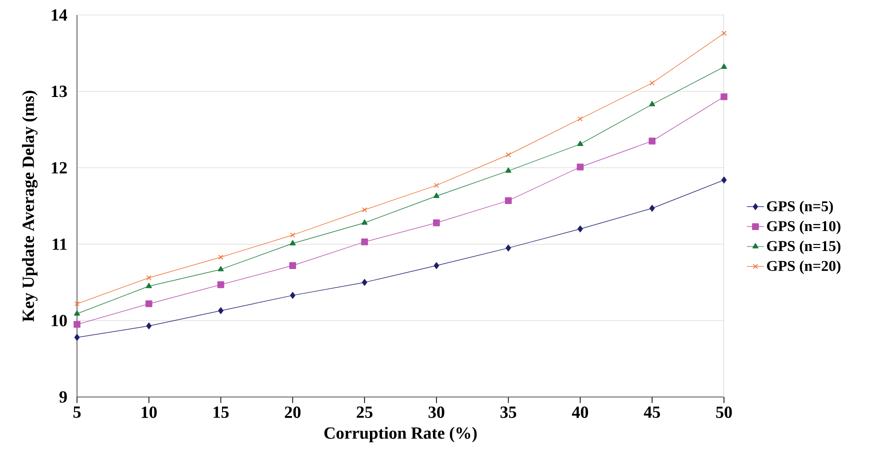 The height and width of the screenshot is (474, 892). What do you see at coordinates (59, 320) in the screenshot?
I see `y-tick-label: 10` at bounding box center [59, 320].